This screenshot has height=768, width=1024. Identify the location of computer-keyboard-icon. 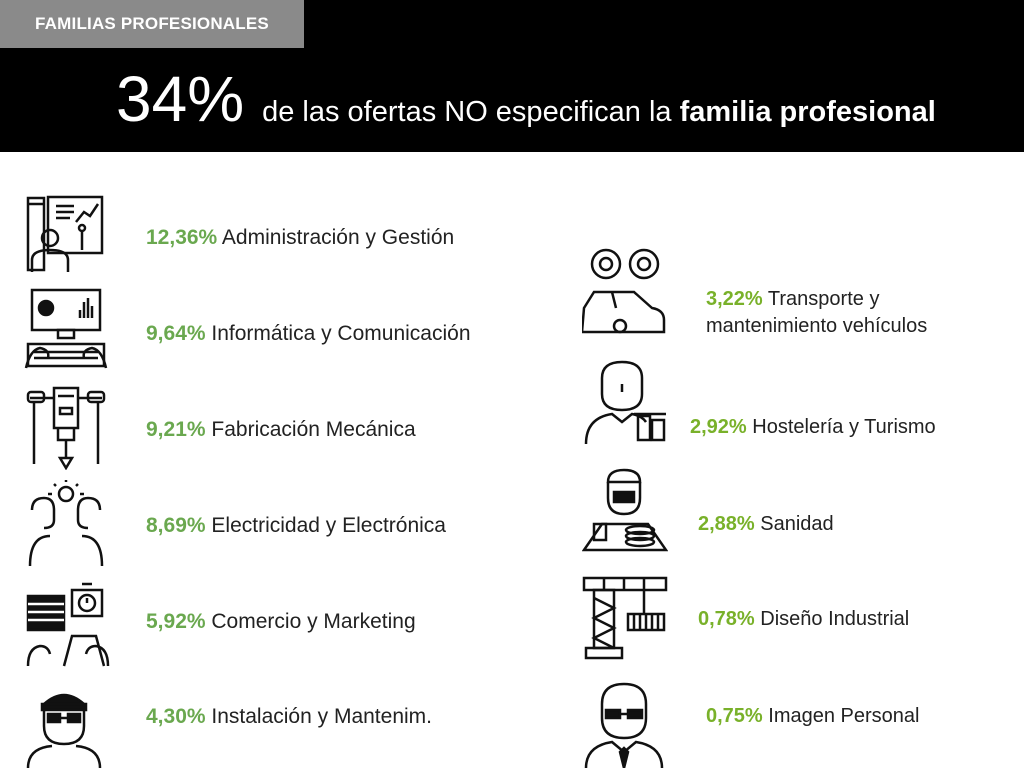
(66, 330).